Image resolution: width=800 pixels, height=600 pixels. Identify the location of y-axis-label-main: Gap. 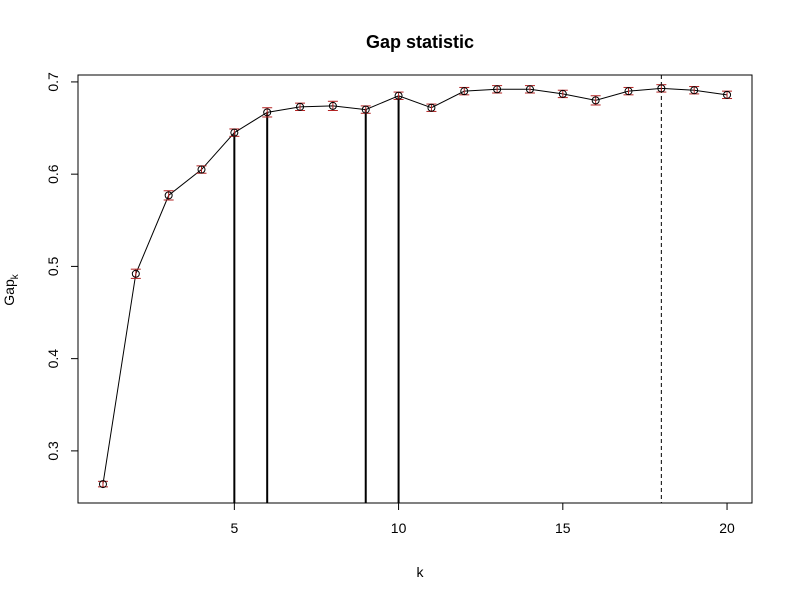
(9, 292).